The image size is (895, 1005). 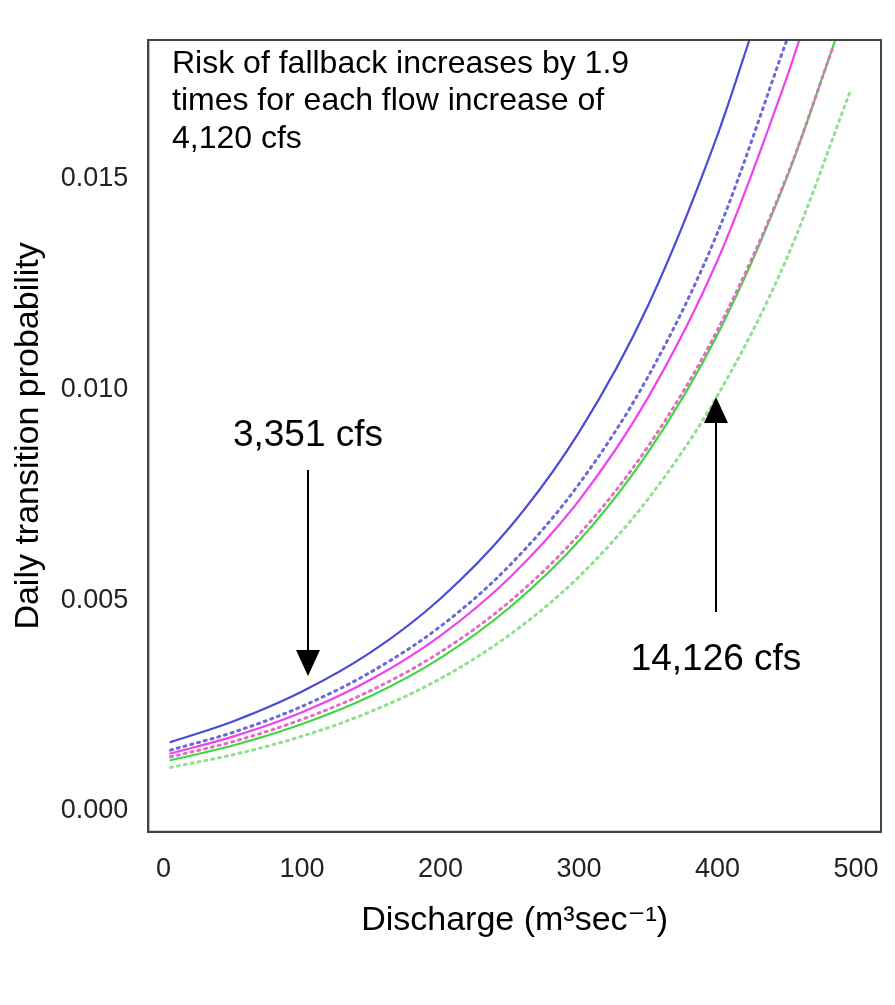 What do you see at coordinates (94, 598) in the screenshot?
I see `y-tick-label: 0.005` at bounding box center [94, 598].